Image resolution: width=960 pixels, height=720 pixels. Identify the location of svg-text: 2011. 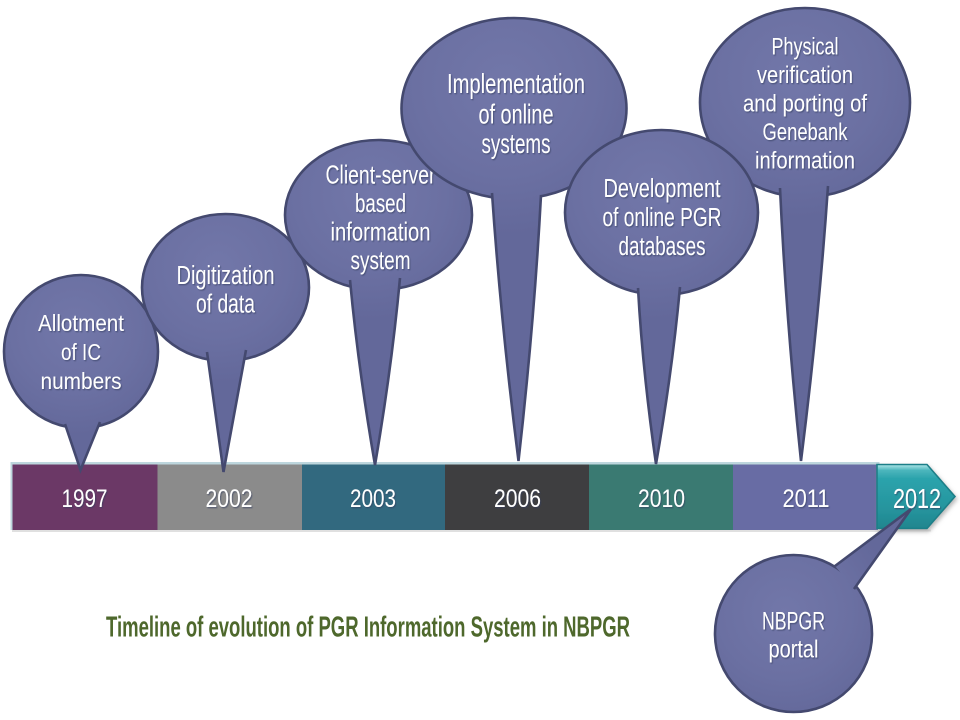
(806, 499).